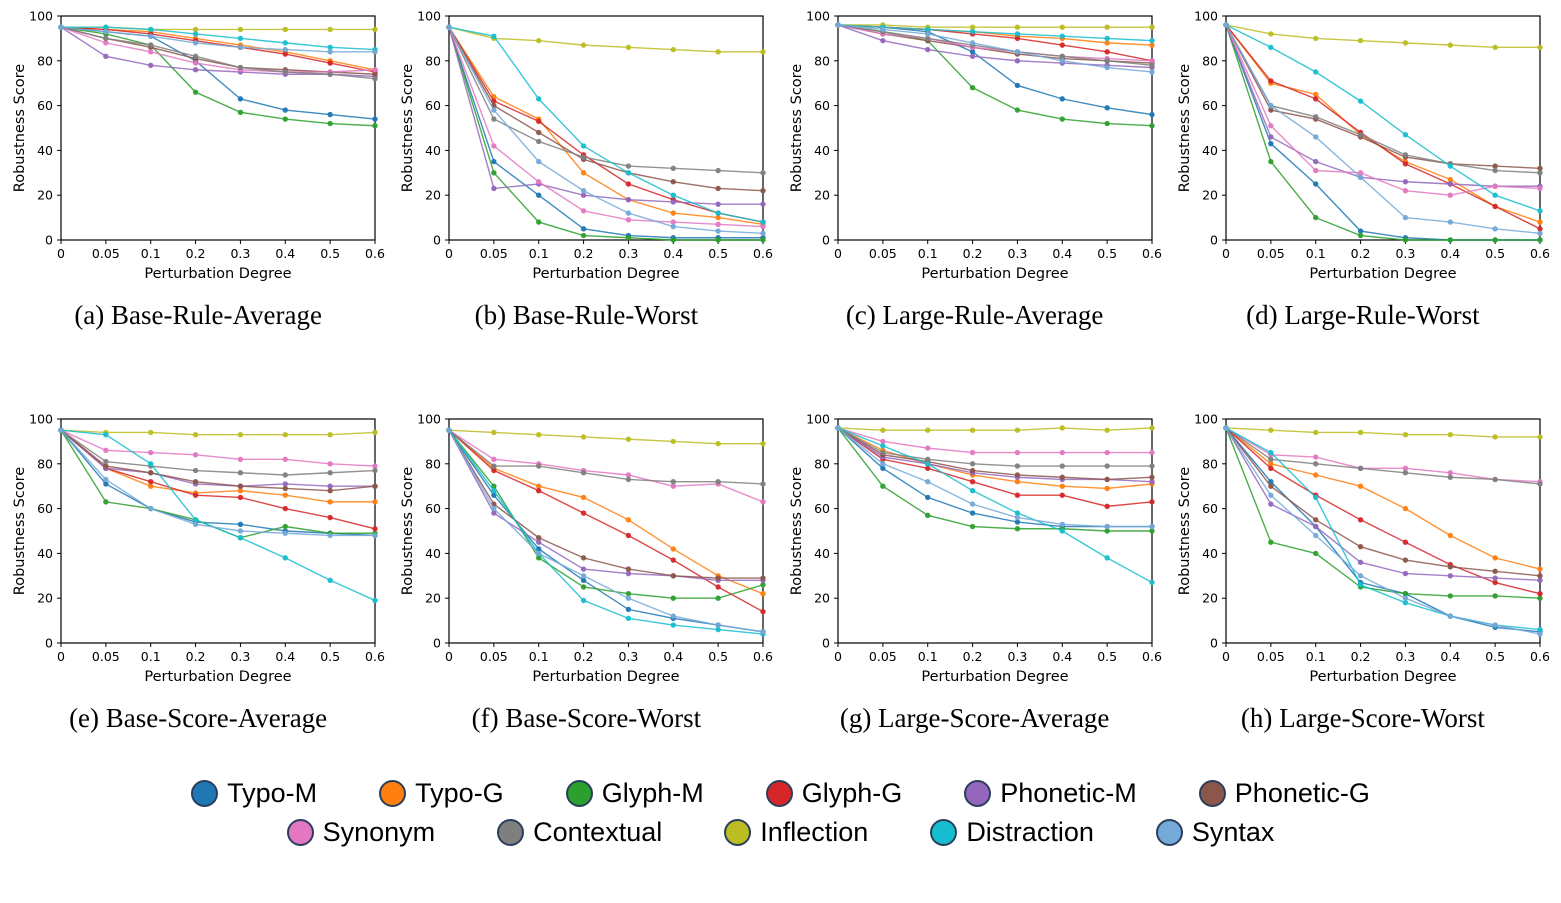 The height and width of the screenshot is (903, 1561). Describe the element at coordinates (579, 832) in the screenshot. I see `legend-item-contextual: Contextual` at that location.